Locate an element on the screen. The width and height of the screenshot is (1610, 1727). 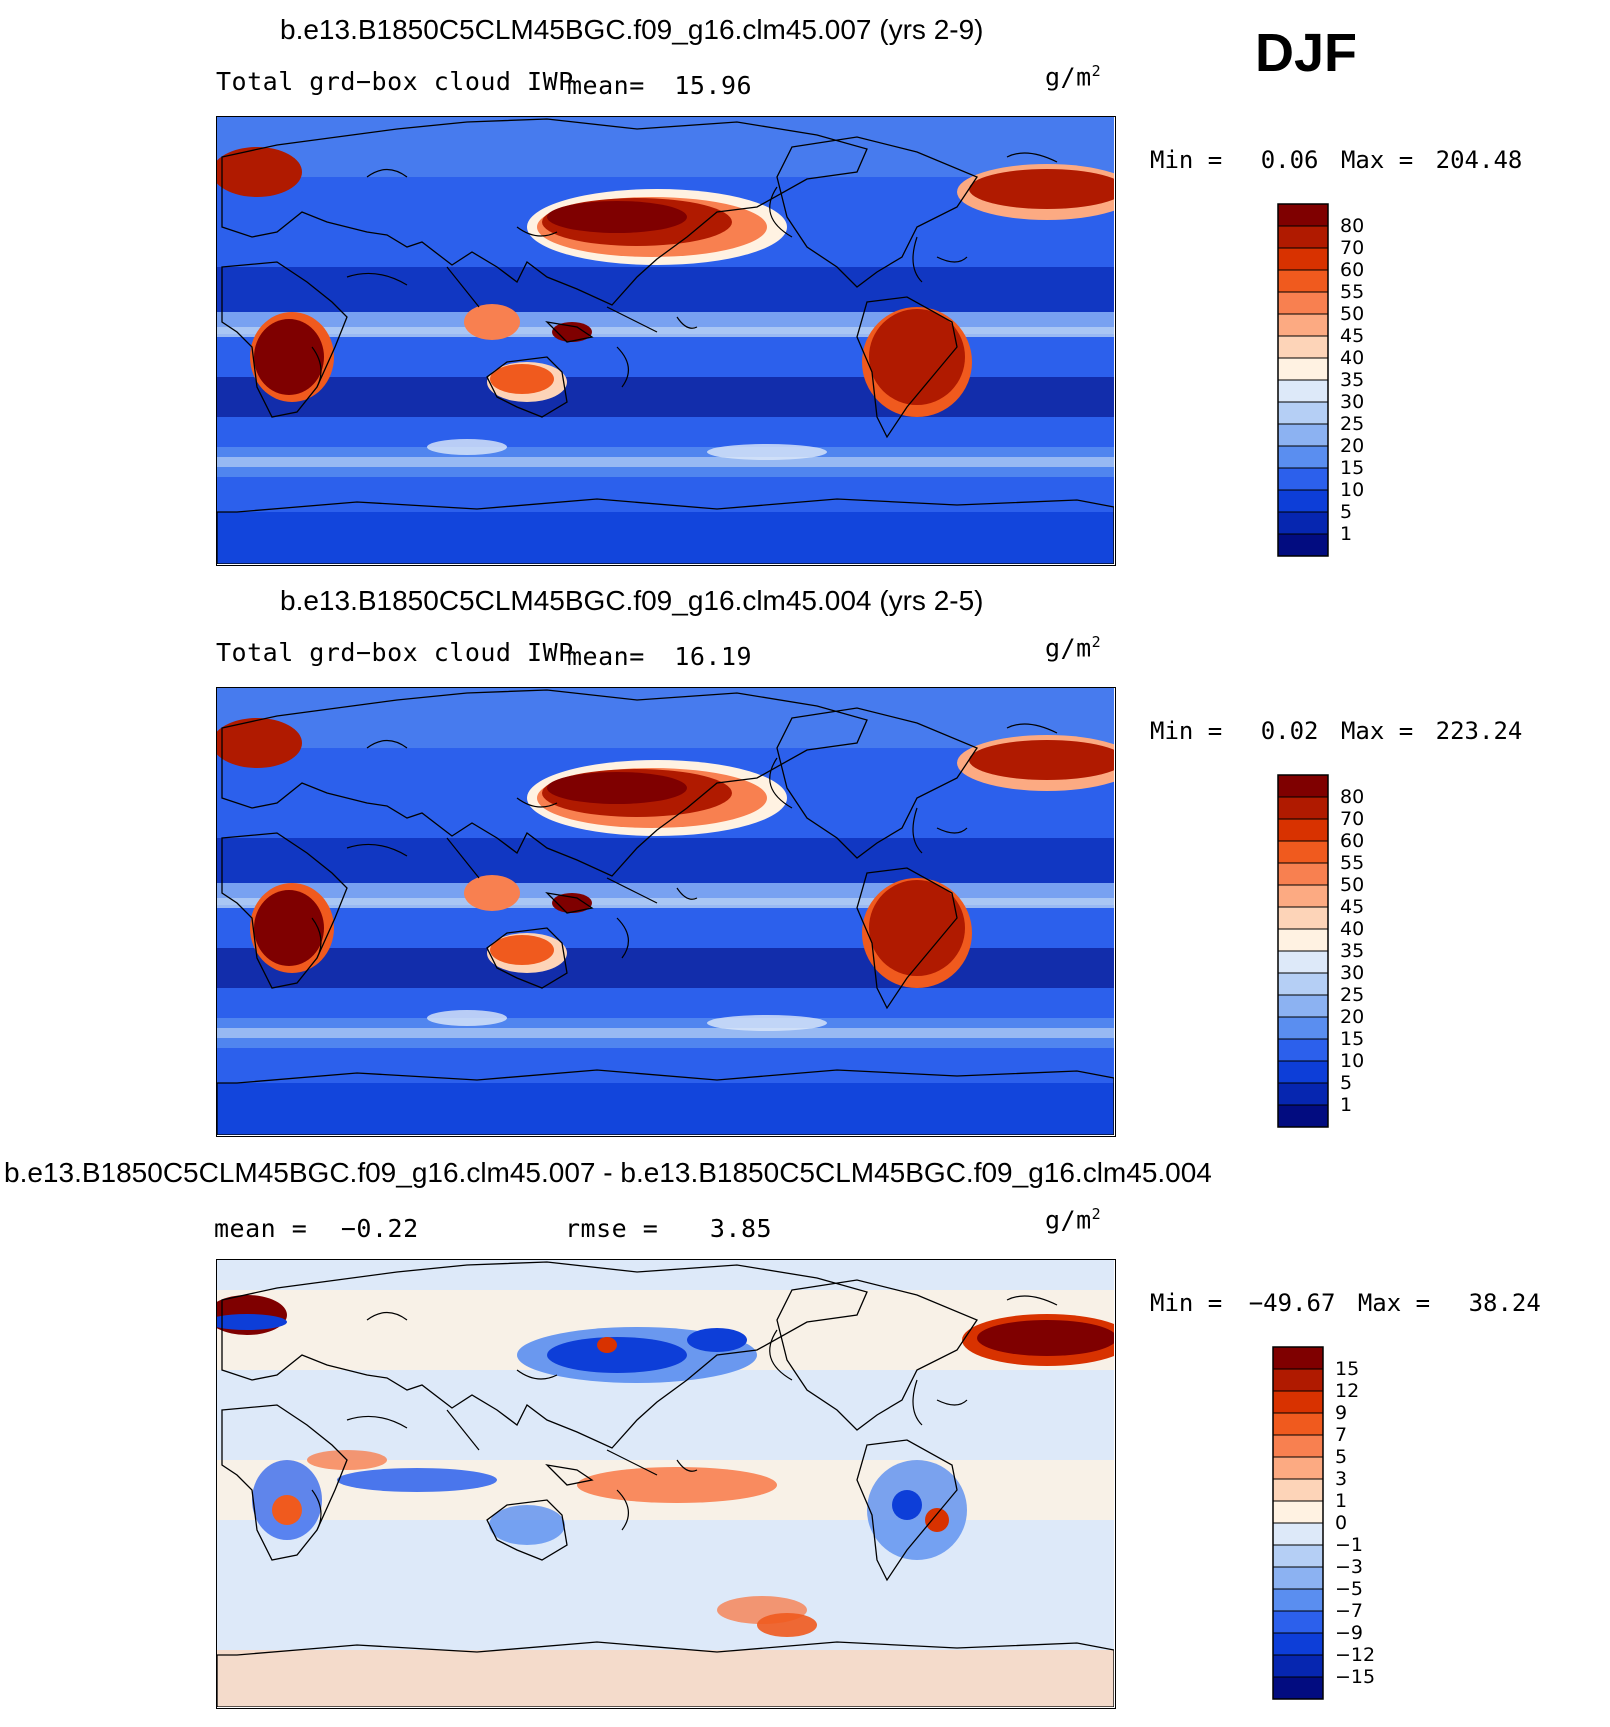
colorbar-tick-label: 7 is located at coordinates (1341, 1435).